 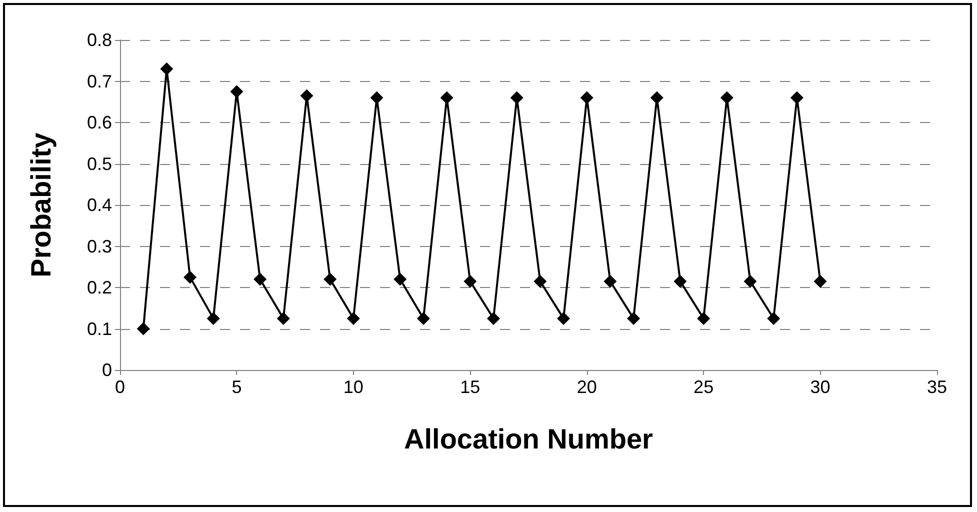 I want to click on y-tick-label: 0.8, so click(x=99, y=40).